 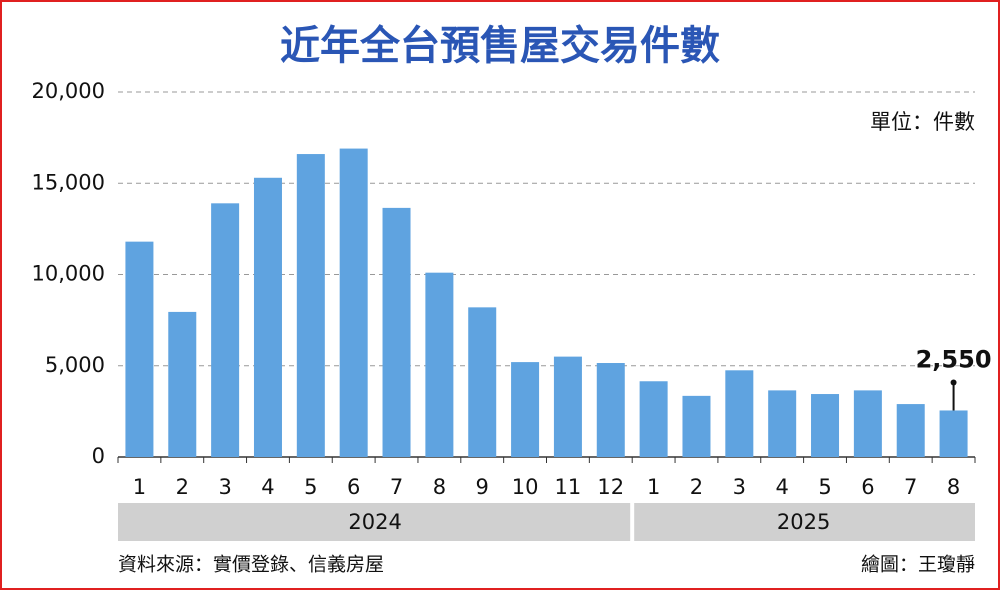 What do you see at coordinates (68, 274) in the screenshot?
I see `y-tick-label: 10,000` at bounding box center [68, 274].